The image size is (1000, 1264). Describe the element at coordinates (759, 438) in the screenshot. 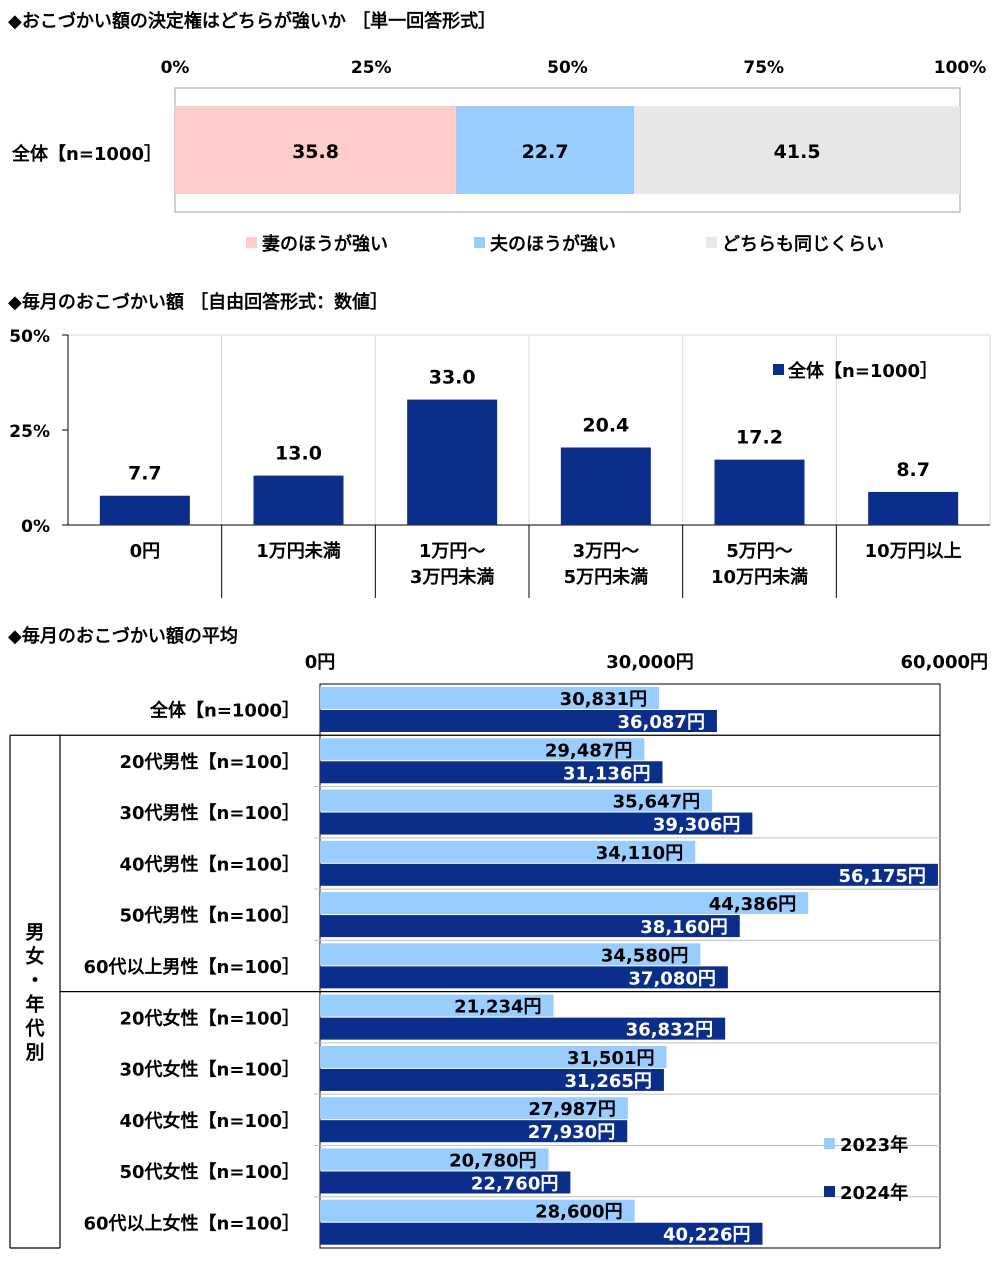

I see `chart2-data-label: 17.2` at that location.